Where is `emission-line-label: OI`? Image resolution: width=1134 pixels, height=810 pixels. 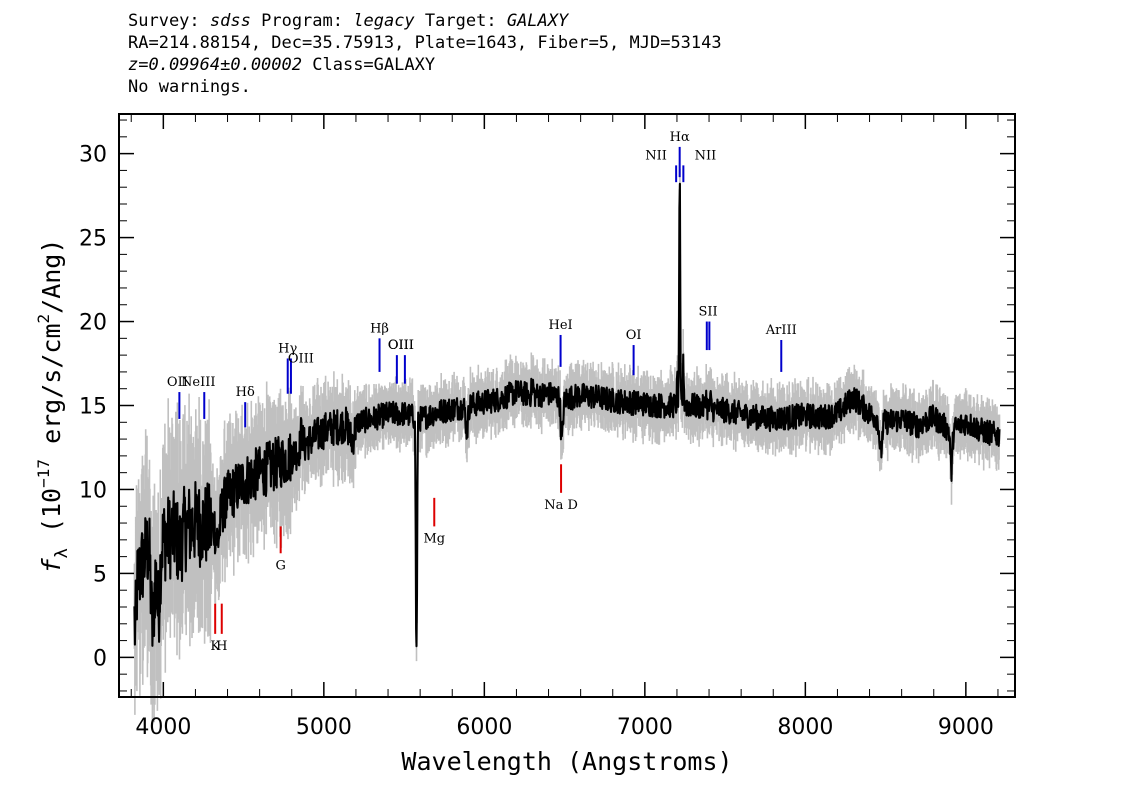 emission-line-label: OI is located at coordinates (634, 335).